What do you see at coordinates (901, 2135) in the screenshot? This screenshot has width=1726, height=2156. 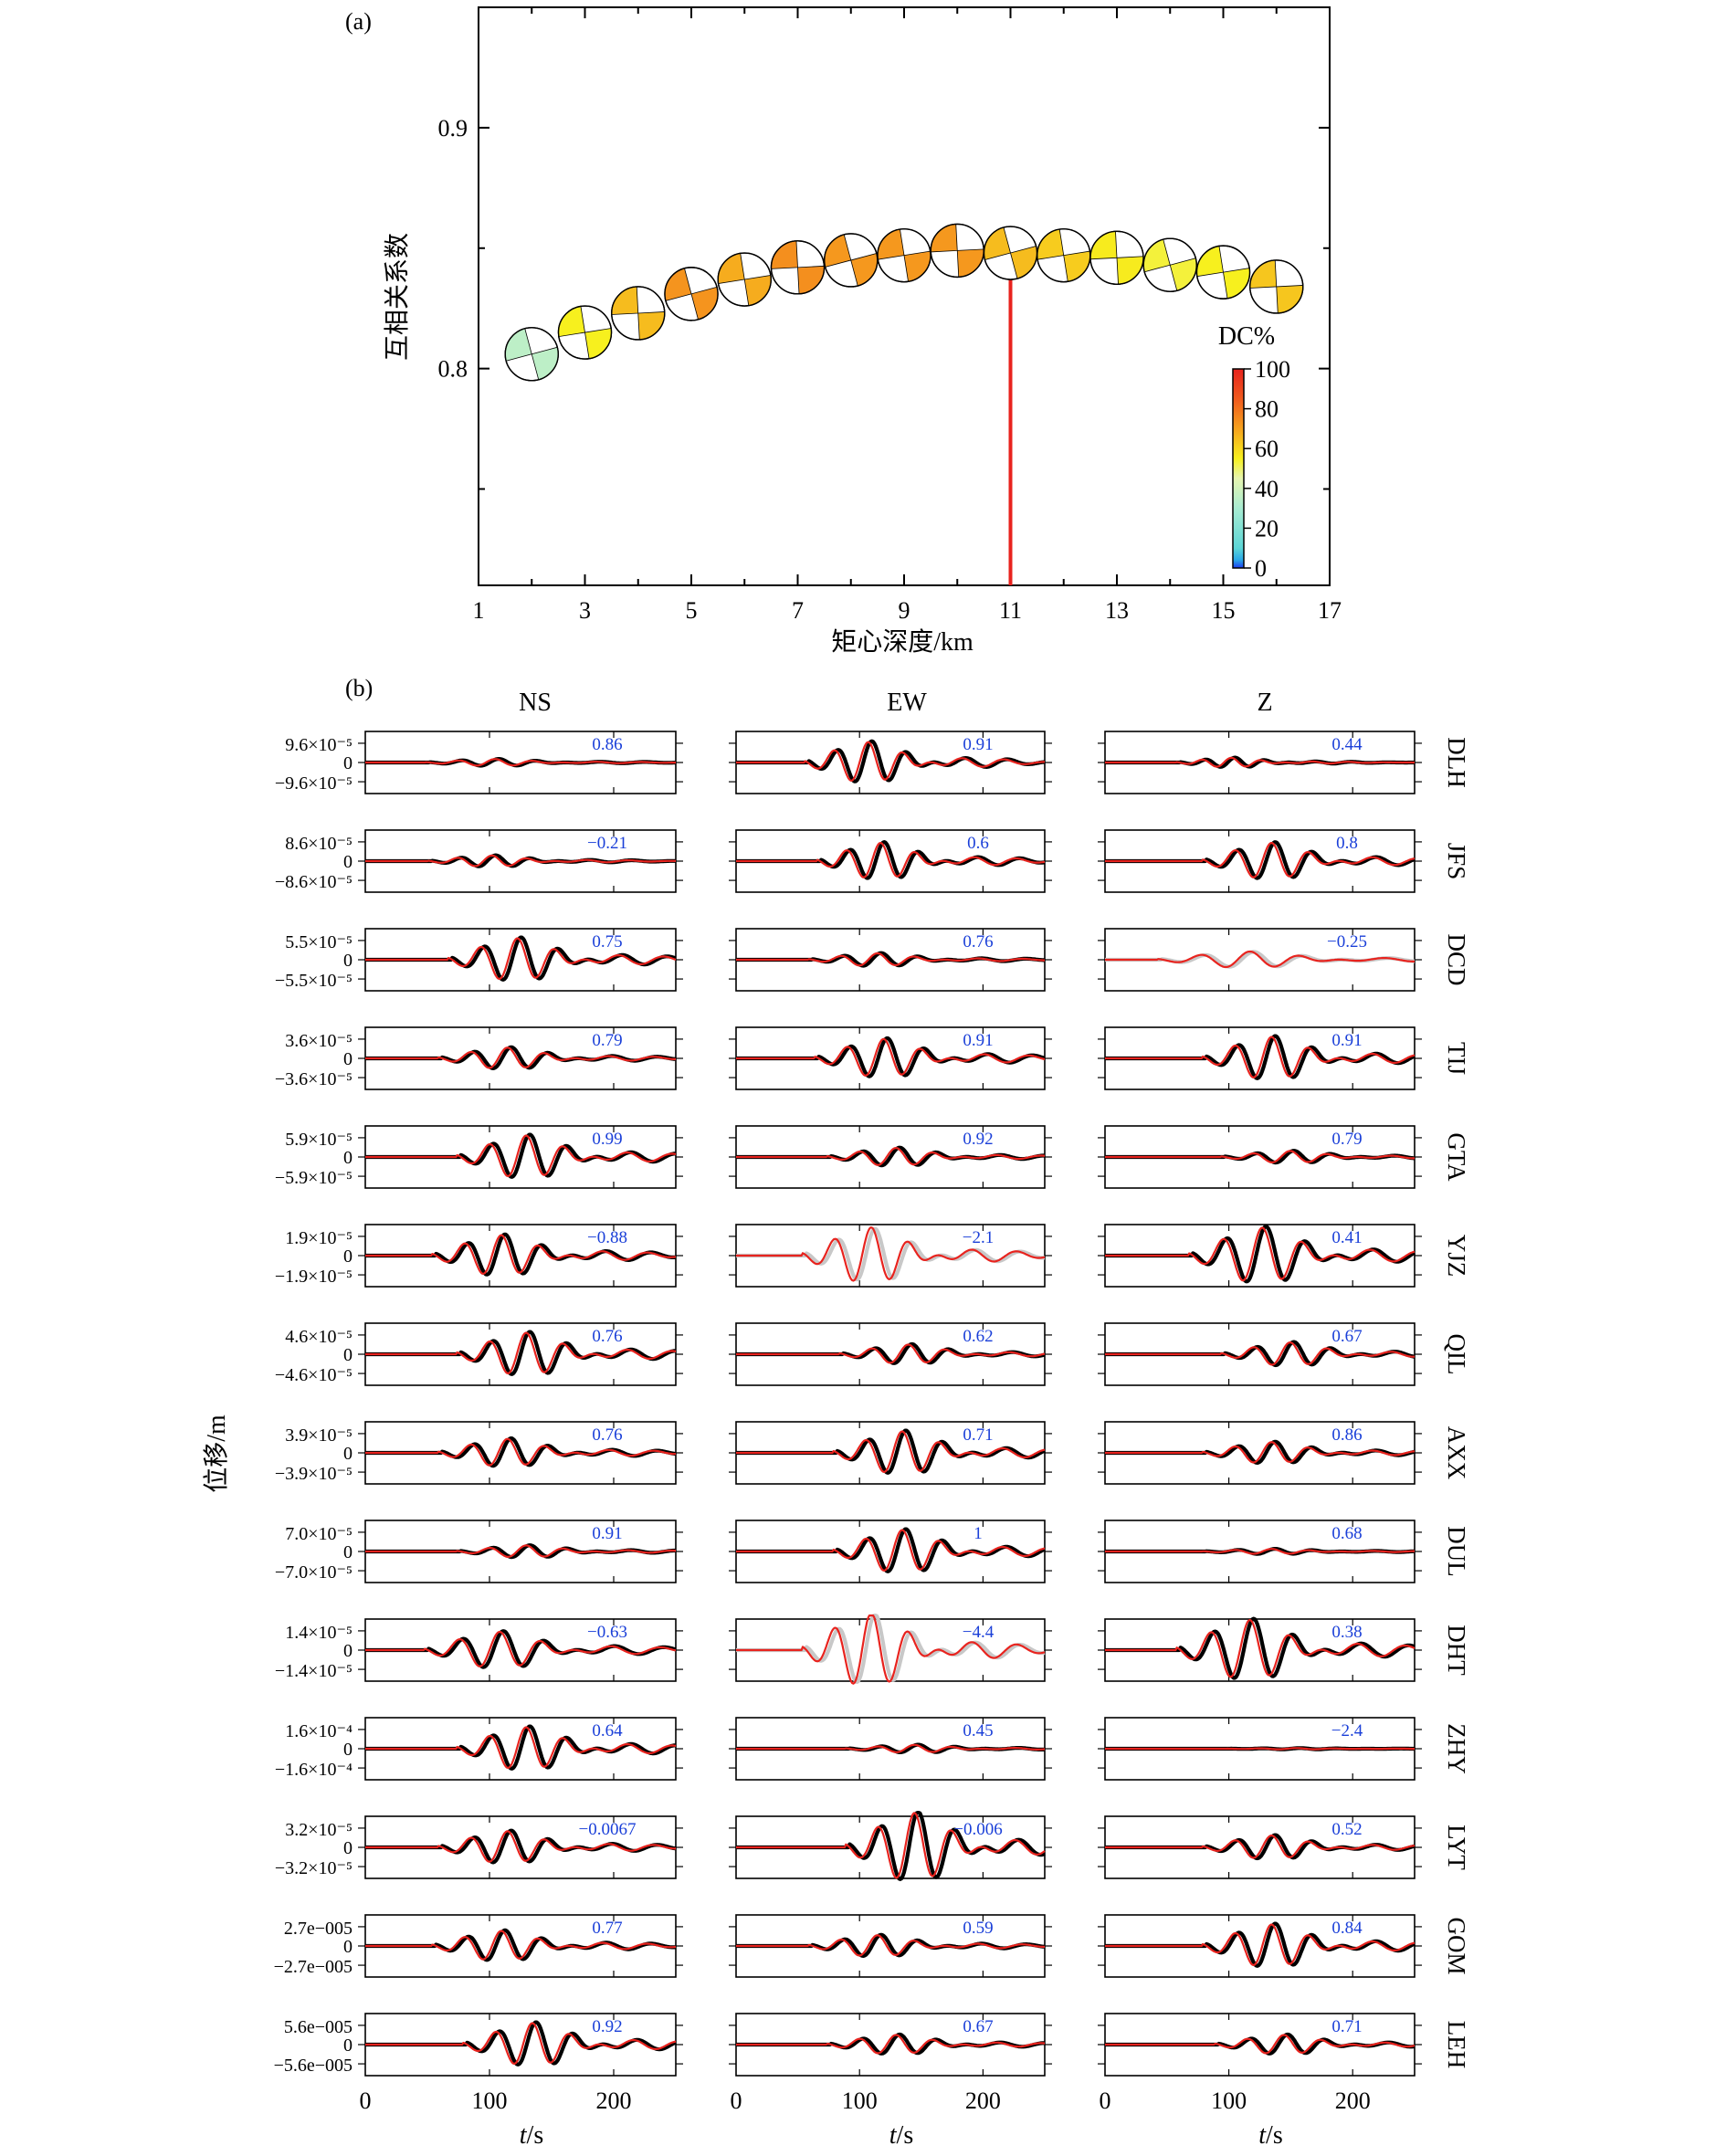 I see `x-axis-label: t/s` at bounding box center [901, 2135].